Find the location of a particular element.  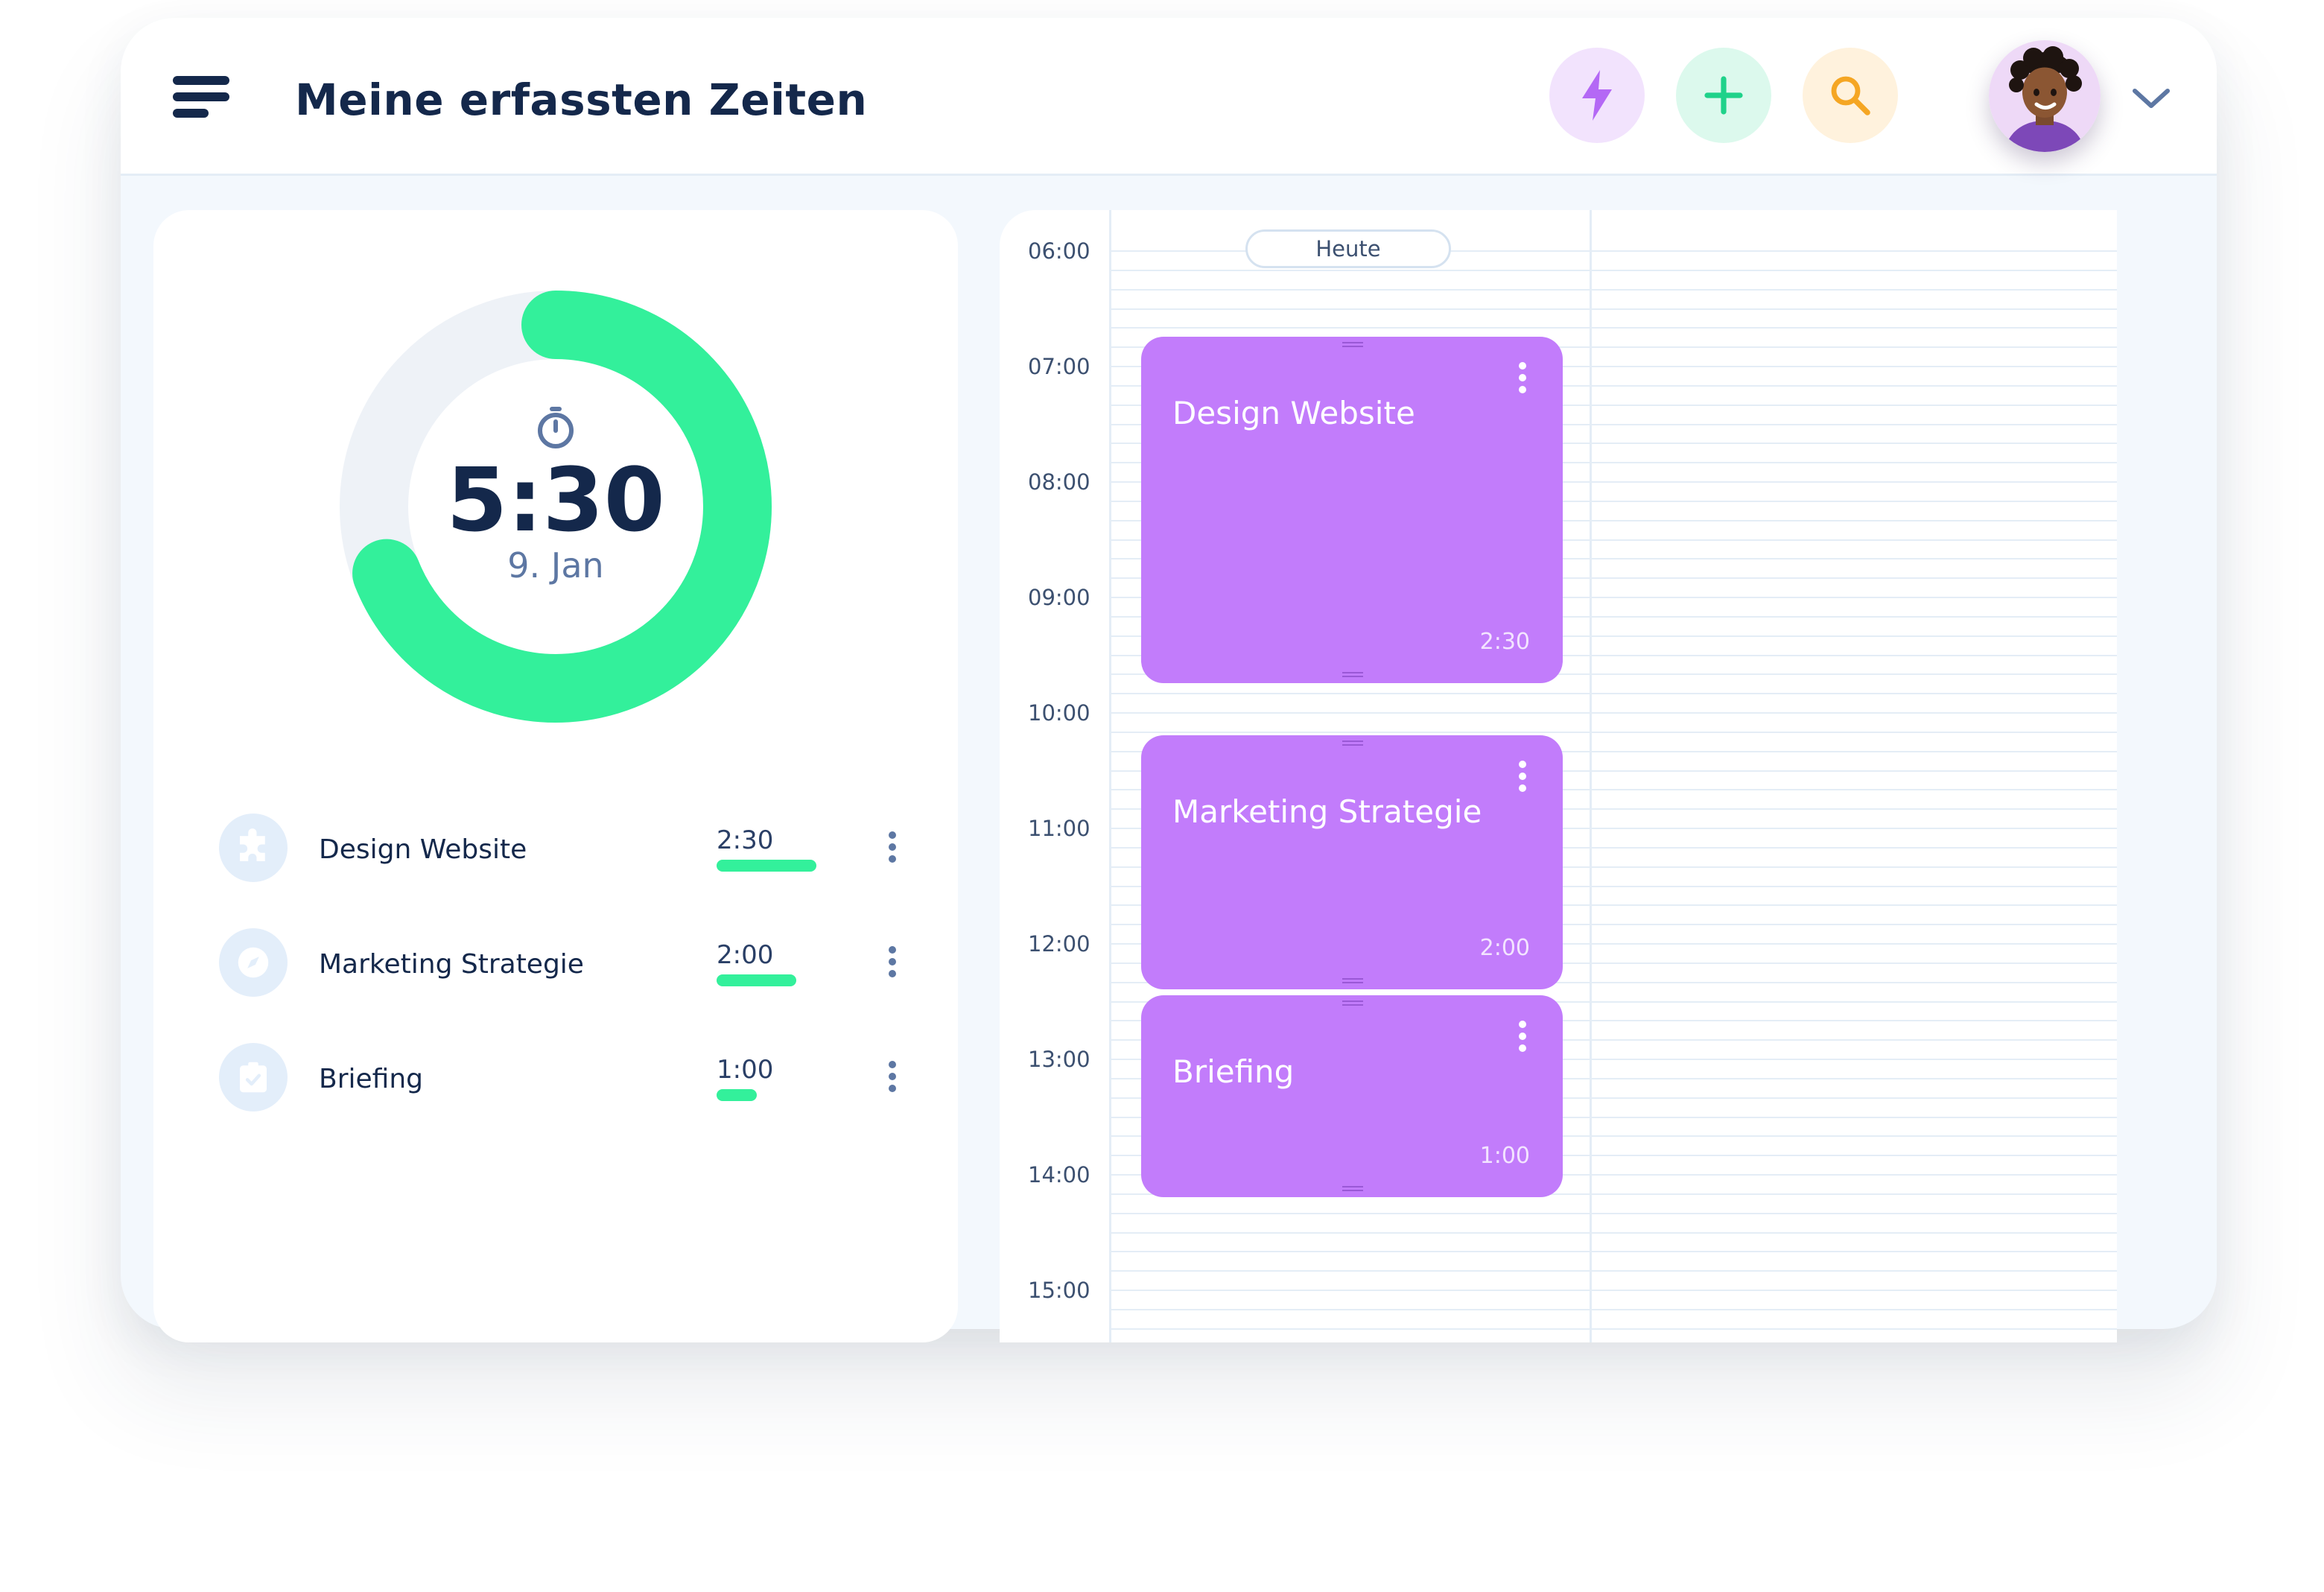

search-button is located at coordinates (1850, 95).